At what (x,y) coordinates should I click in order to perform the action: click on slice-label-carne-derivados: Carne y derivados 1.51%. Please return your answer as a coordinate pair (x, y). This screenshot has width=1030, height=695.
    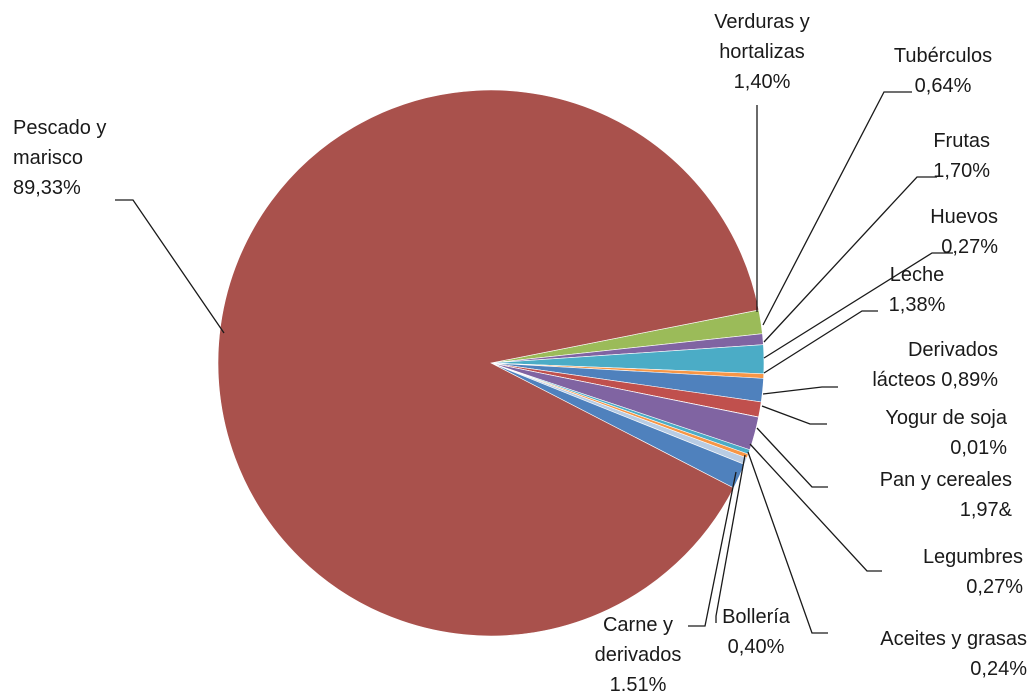
    Looking at the image, I should click on (638, 654).